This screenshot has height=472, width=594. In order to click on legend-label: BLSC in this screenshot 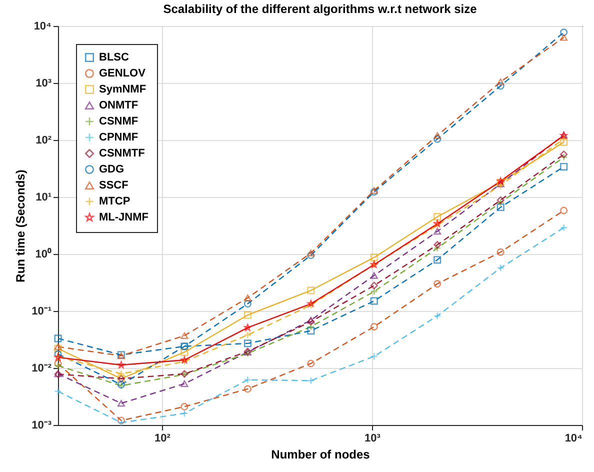, I will do `click(114, 58)`.